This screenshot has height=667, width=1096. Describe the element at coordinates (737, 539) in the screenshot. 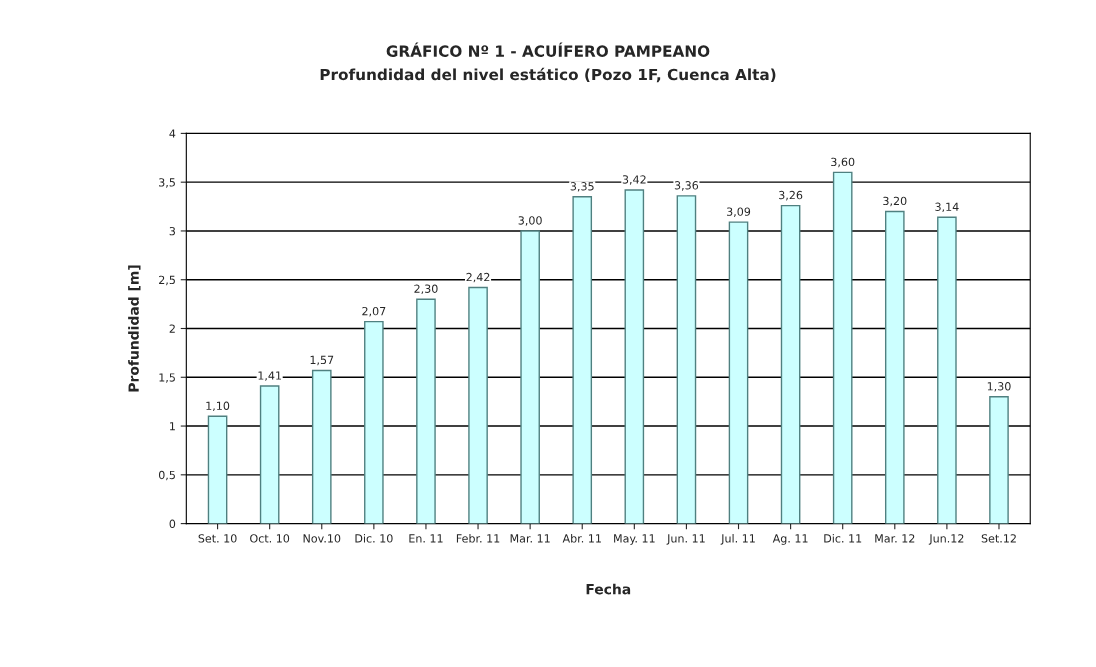

I see `x-tick-label: Jul. 11` at that location.